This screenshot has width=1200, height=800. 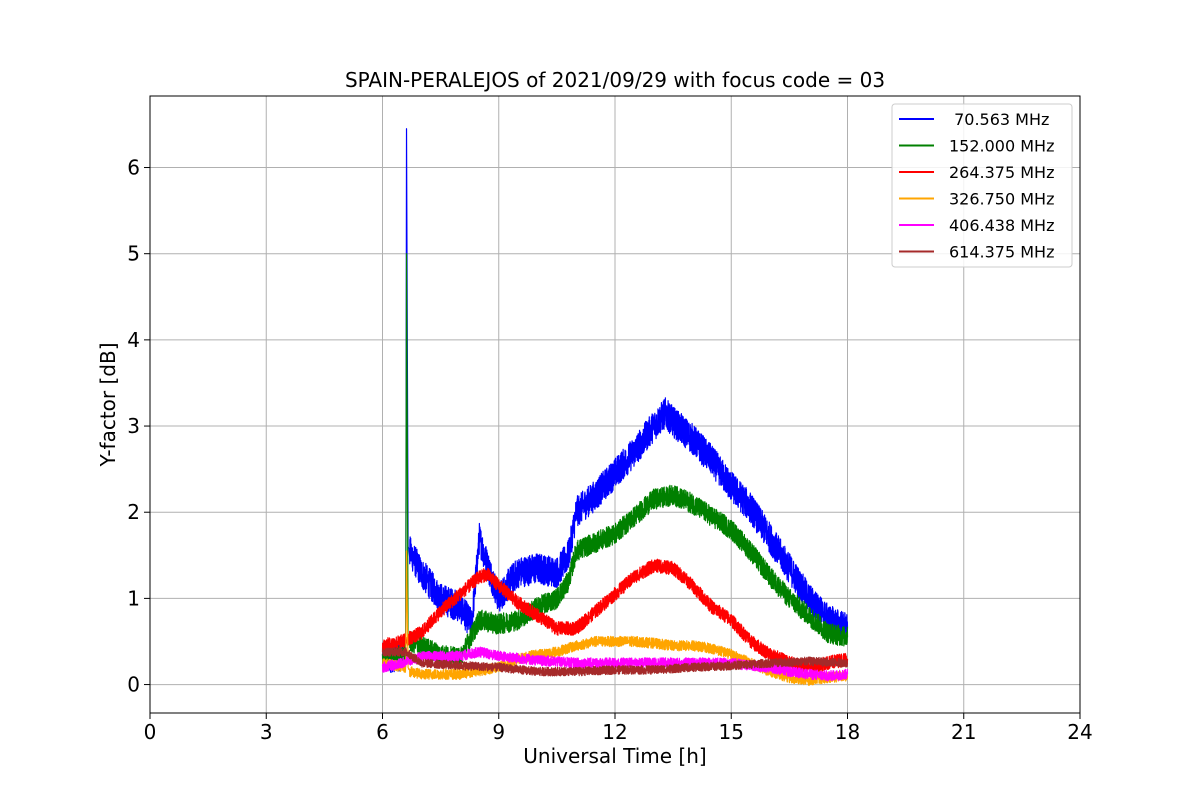 What do you see at coordinates (133, 512) in the screenshot?
I see `y-tick-label: 2` at bounding box center [133, 512].